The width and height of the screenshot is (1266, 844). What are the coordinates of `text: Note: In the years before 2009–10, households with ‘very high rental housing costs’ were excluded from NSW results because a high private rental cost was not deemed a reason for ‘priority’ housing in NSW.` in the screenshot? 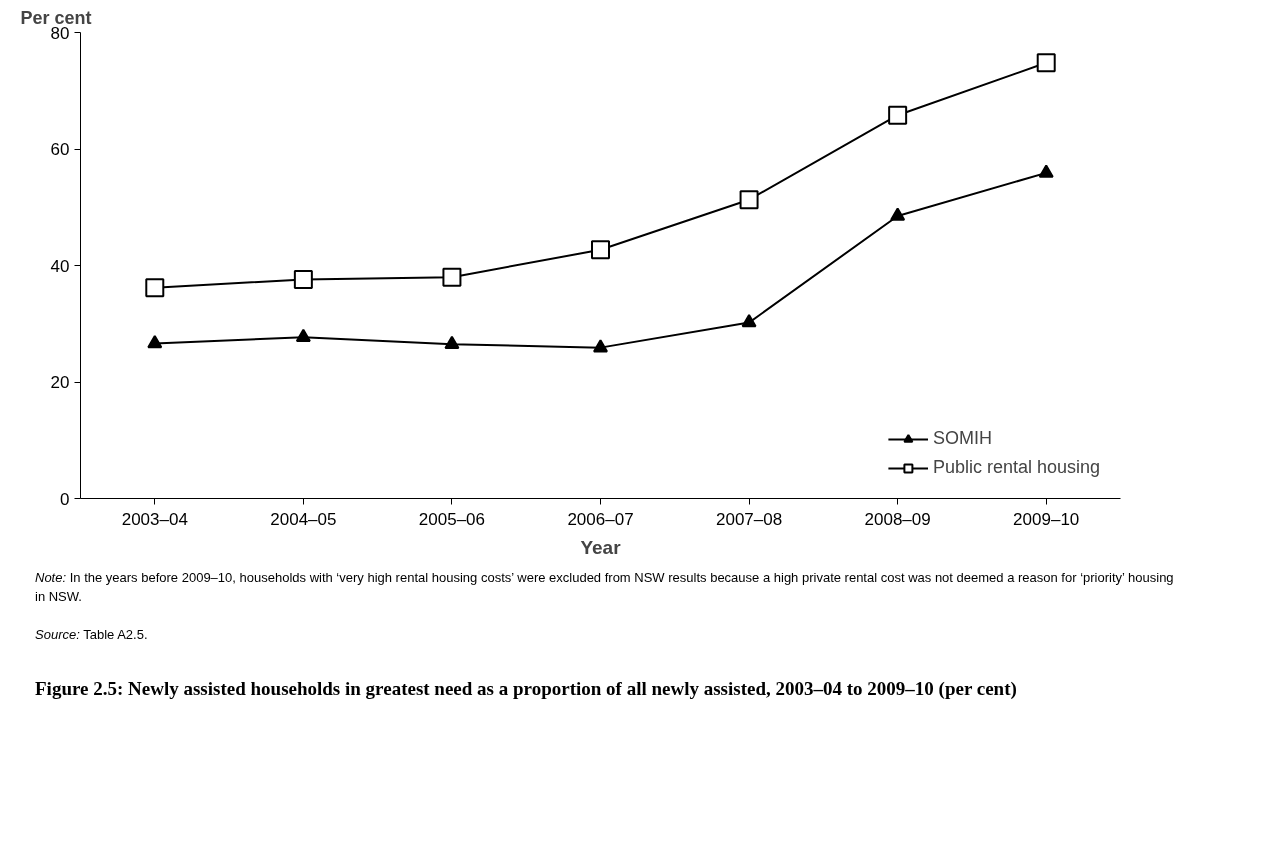 It's located at (605, 587).